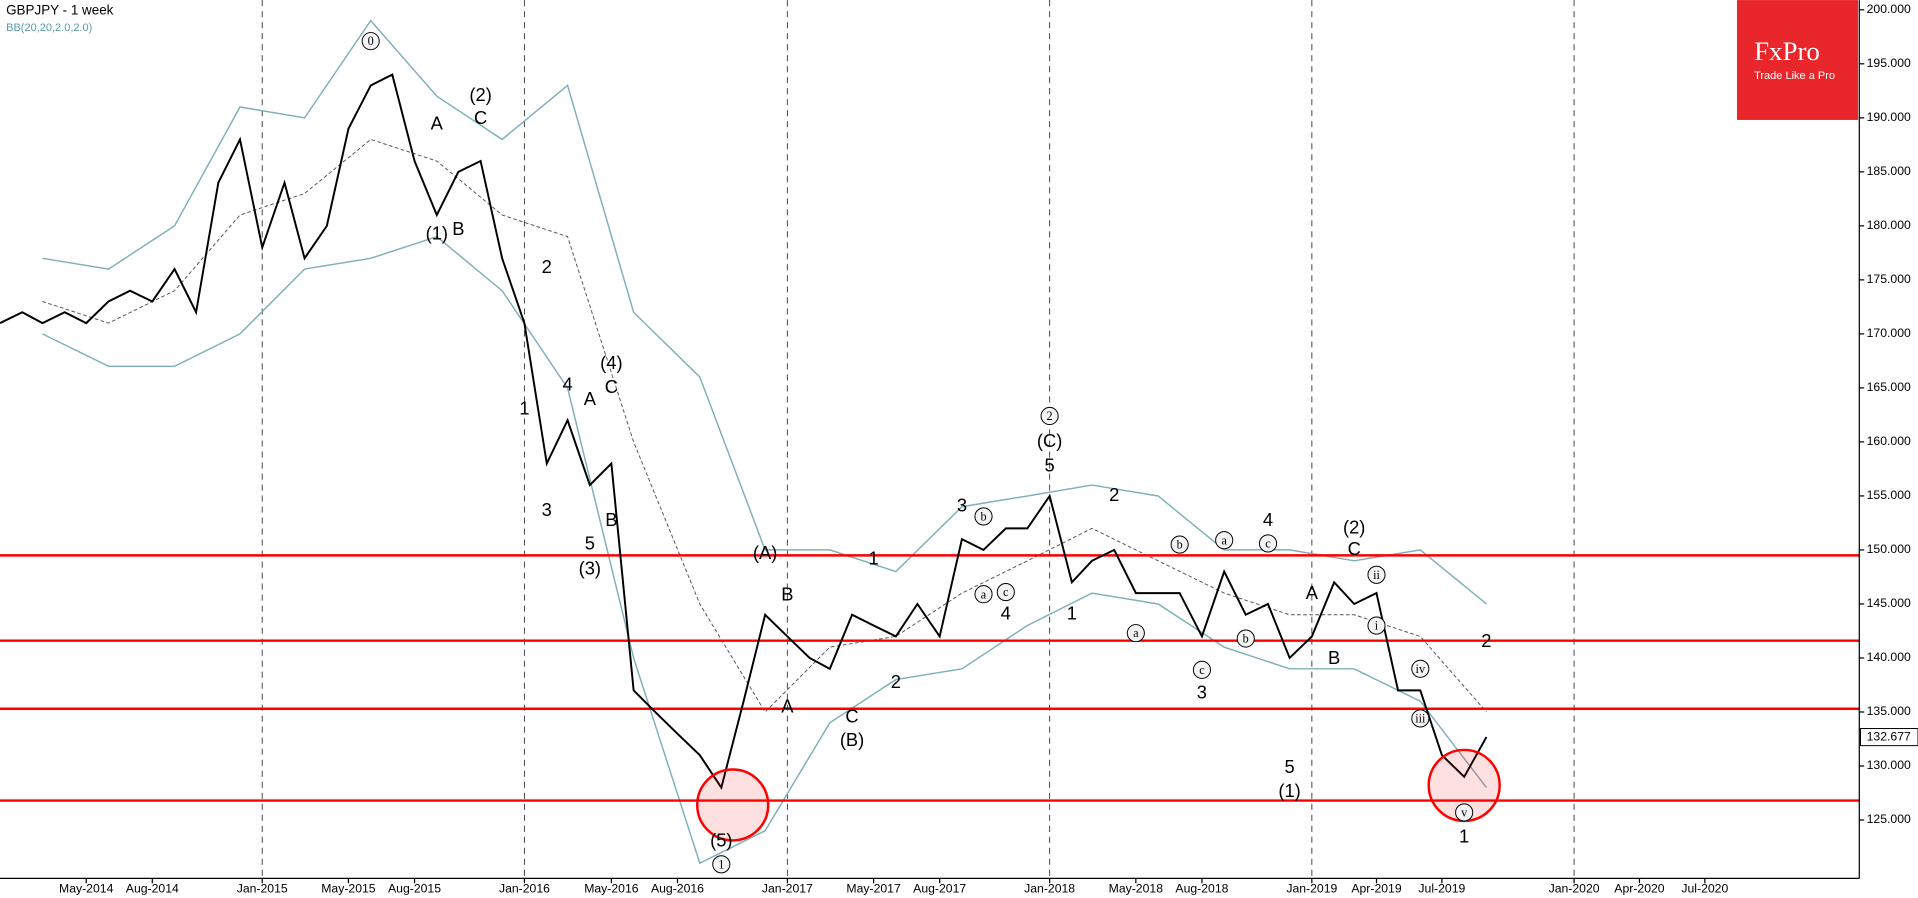 This screenshot has height=898, width=1918. What do you see at coordinates (1787, 51) in the screenshot?
I see `logo-name: FxPro` at bounding box center [1787, 51].